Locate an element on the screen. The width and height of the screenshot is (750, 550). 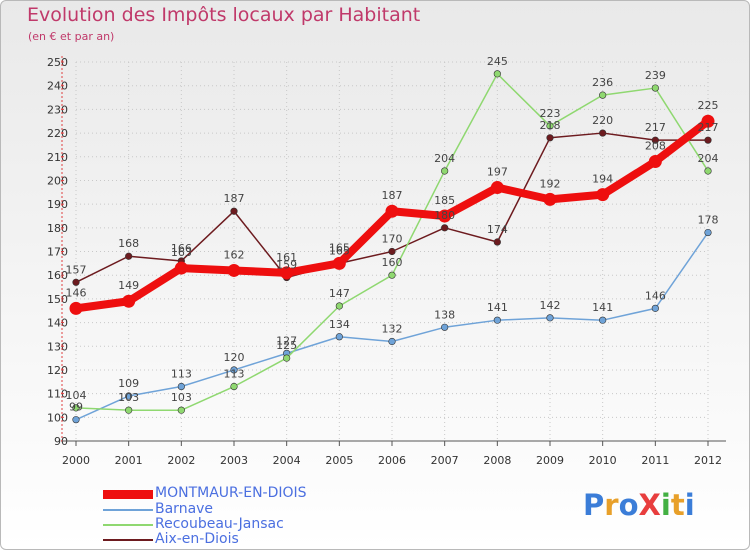
x-tick-label-2004: 2004 is located at coordinates (287, 460).